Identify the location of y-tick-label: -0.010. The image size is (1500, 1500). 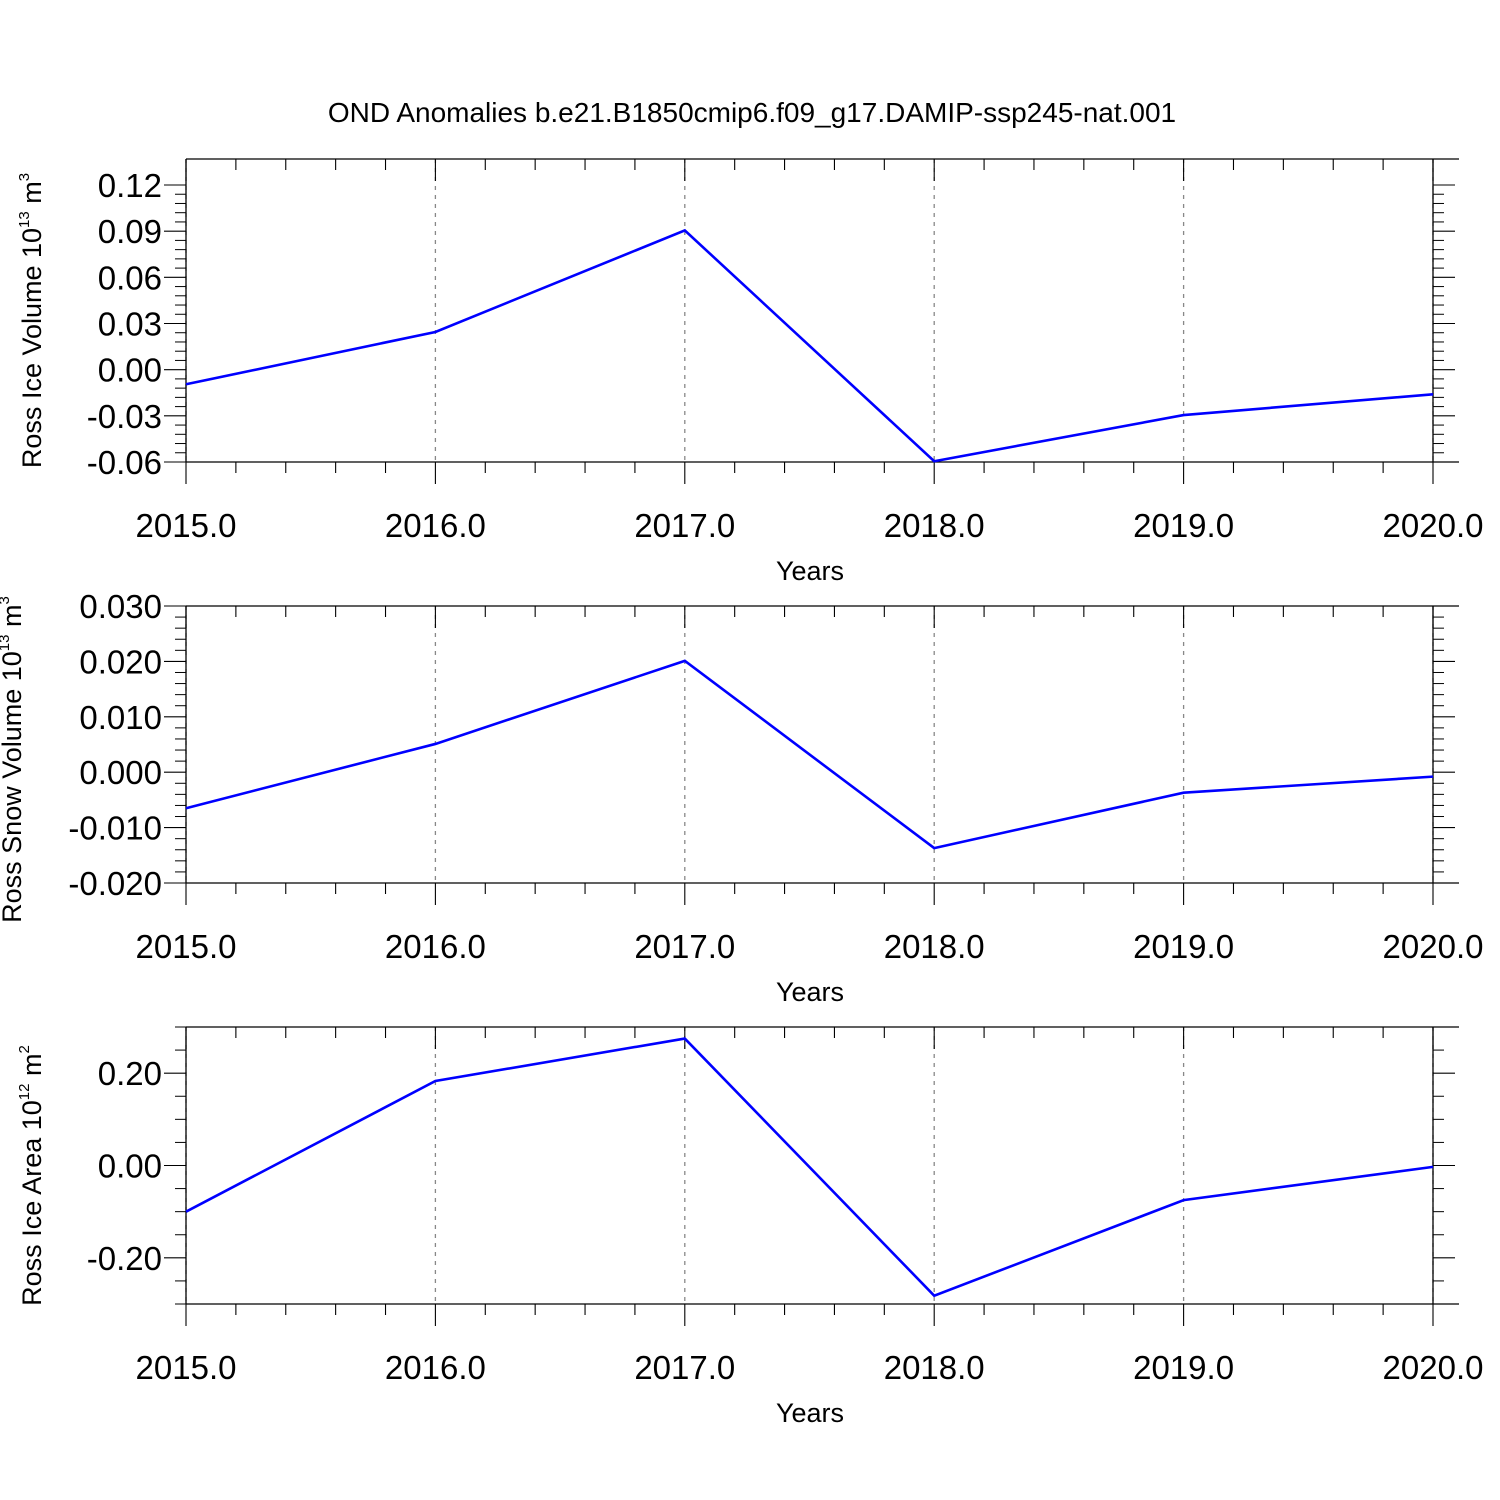
(115, 828).